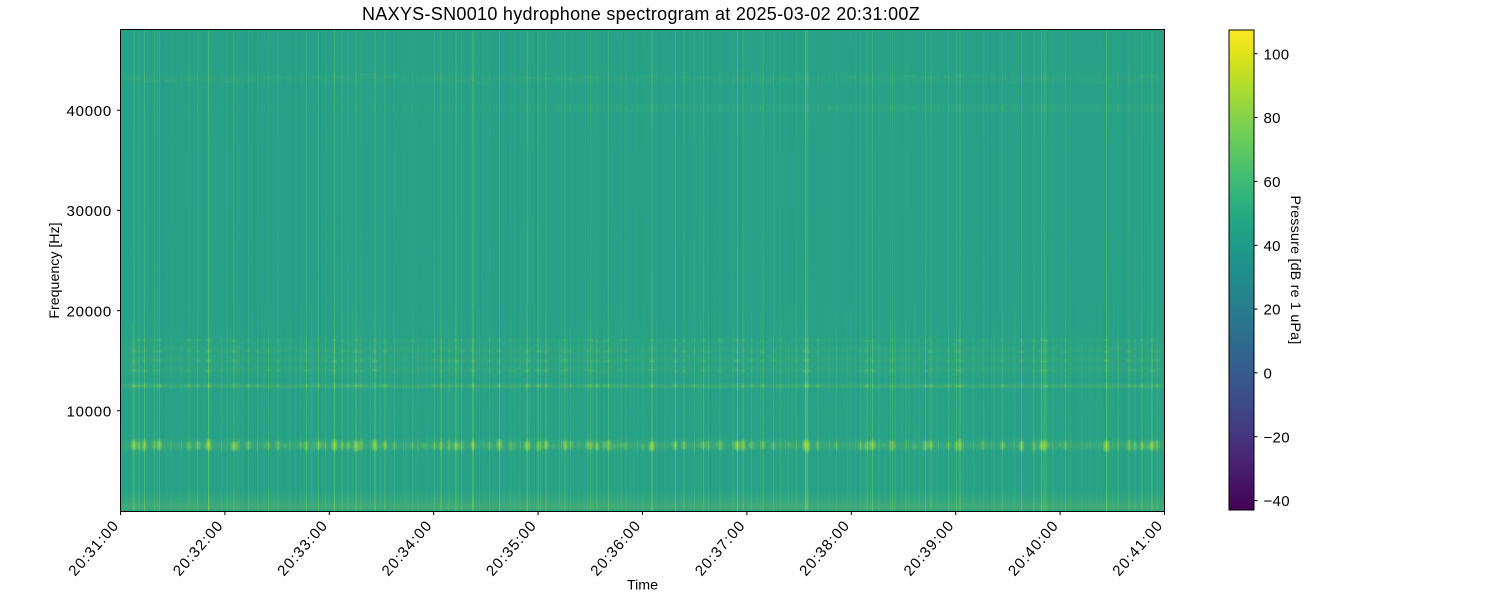  Describe the element at coordinates (1277, 54) in the screenshot. I see `svg-text: 100` at that location.